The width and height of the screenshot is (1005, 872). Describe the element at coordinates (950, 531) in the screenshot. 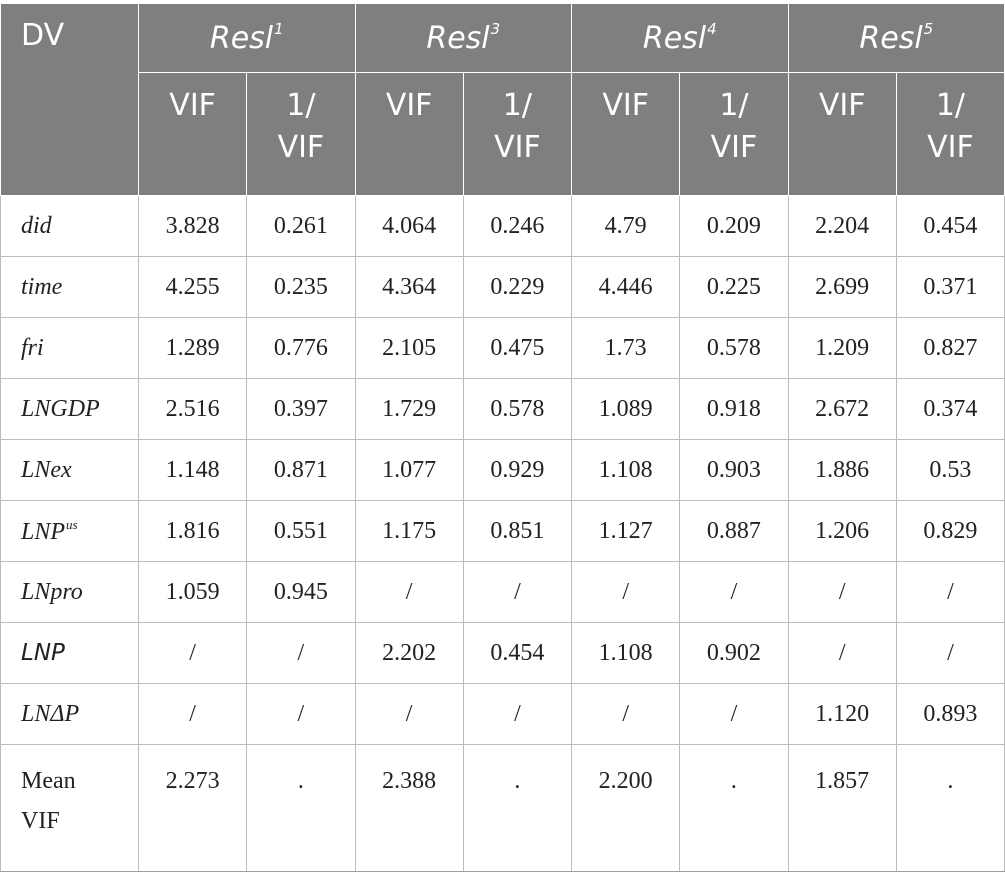

I see `table-cell: 0.829` at that location.